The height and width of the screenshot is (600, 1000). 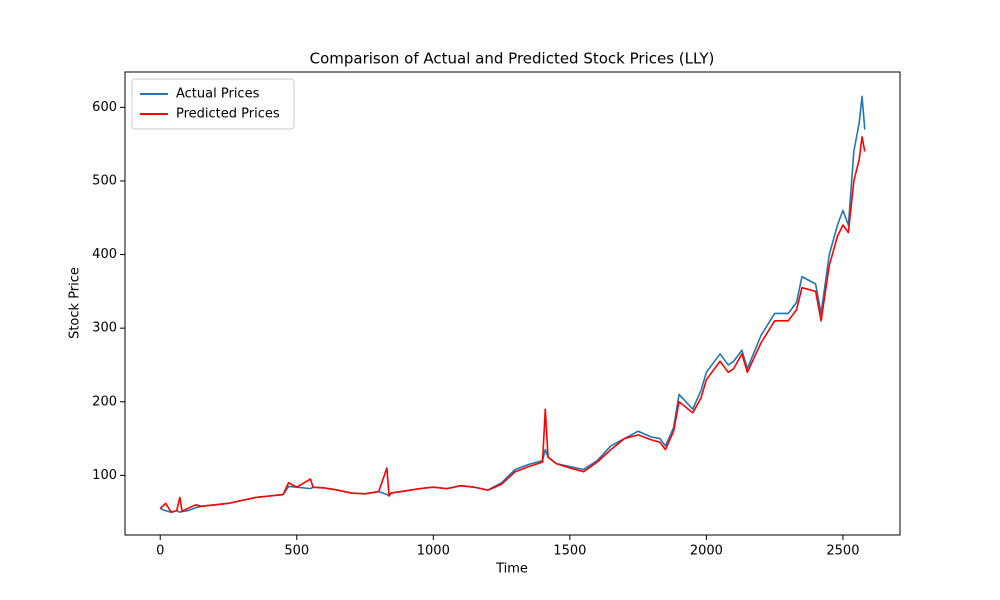 What do you see at coordinates (706, 551) in the screenshot?
I see `x-tick-label: 2000` at bounding box center [706, 551].